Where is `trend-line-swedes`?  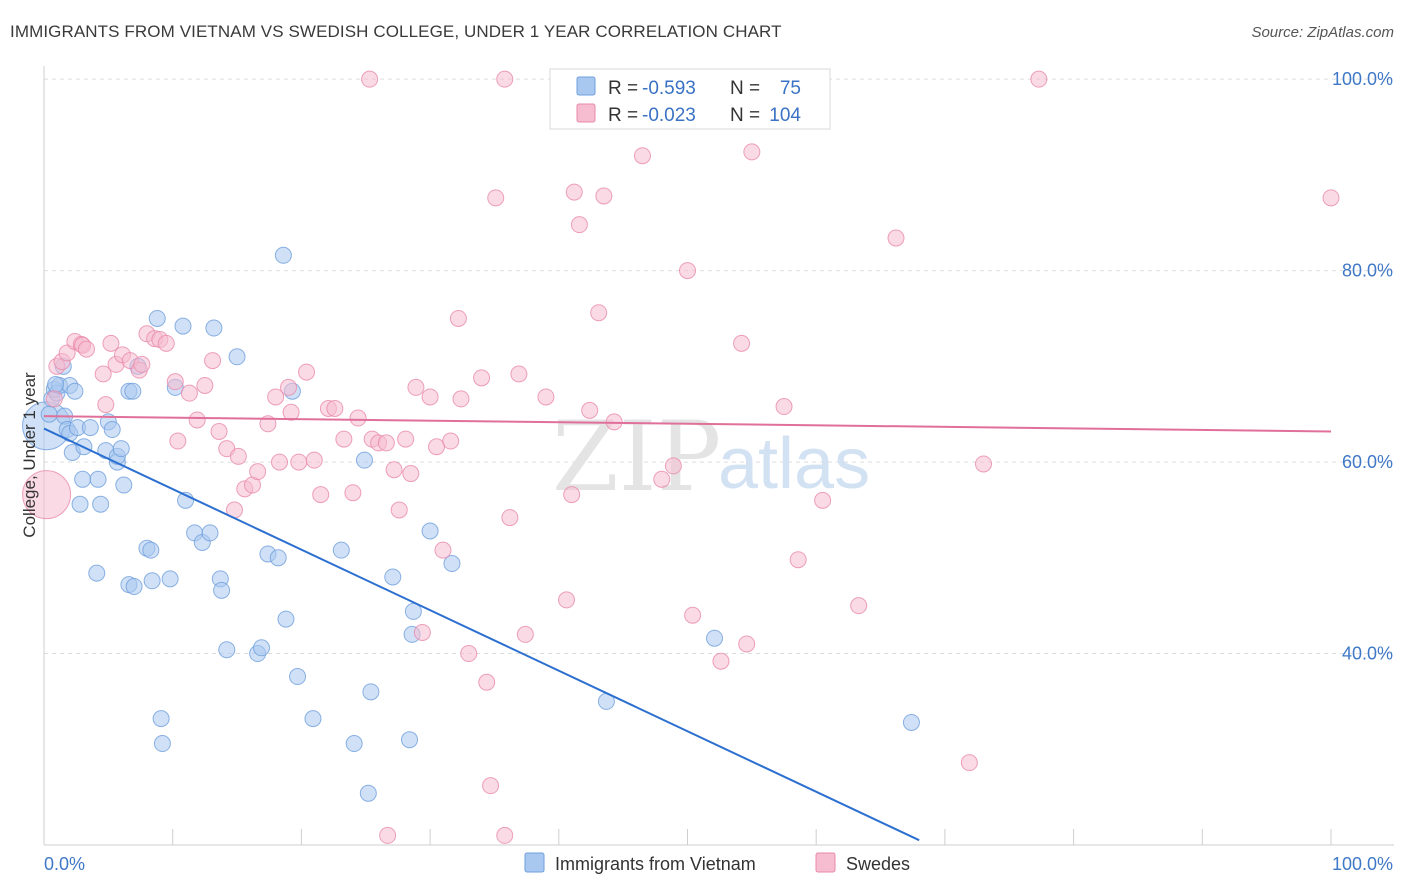 trend-line-swedes is located at coordinates (687, 424).